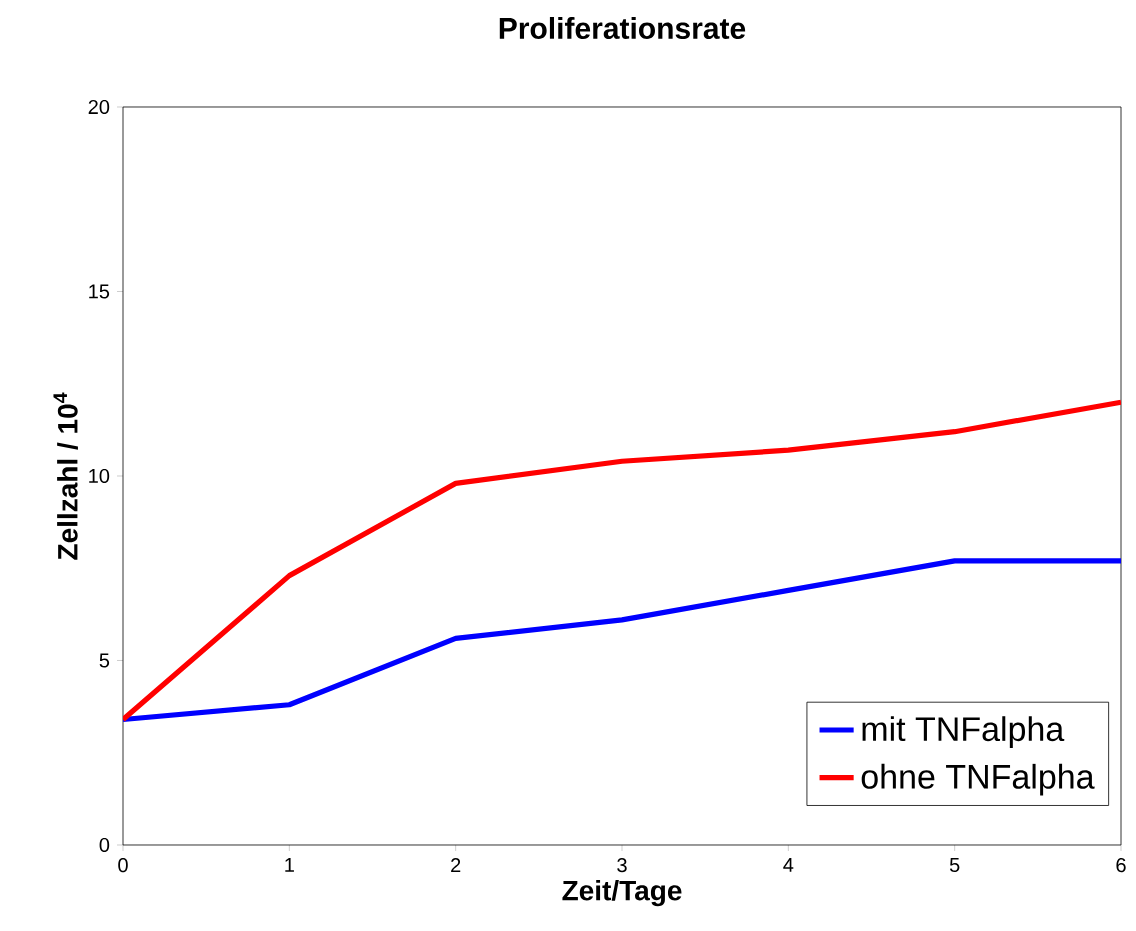 The image size is (1136, 931). What do you see at coordinates (99, 291) in the screenshot?
I see `y-tick-label: 15` at bounding box center [99, 291].